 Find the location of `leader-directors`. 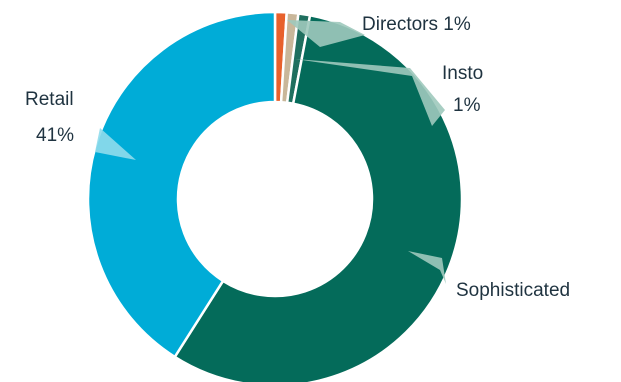

leader-directors is located at coordinates (326, 33).